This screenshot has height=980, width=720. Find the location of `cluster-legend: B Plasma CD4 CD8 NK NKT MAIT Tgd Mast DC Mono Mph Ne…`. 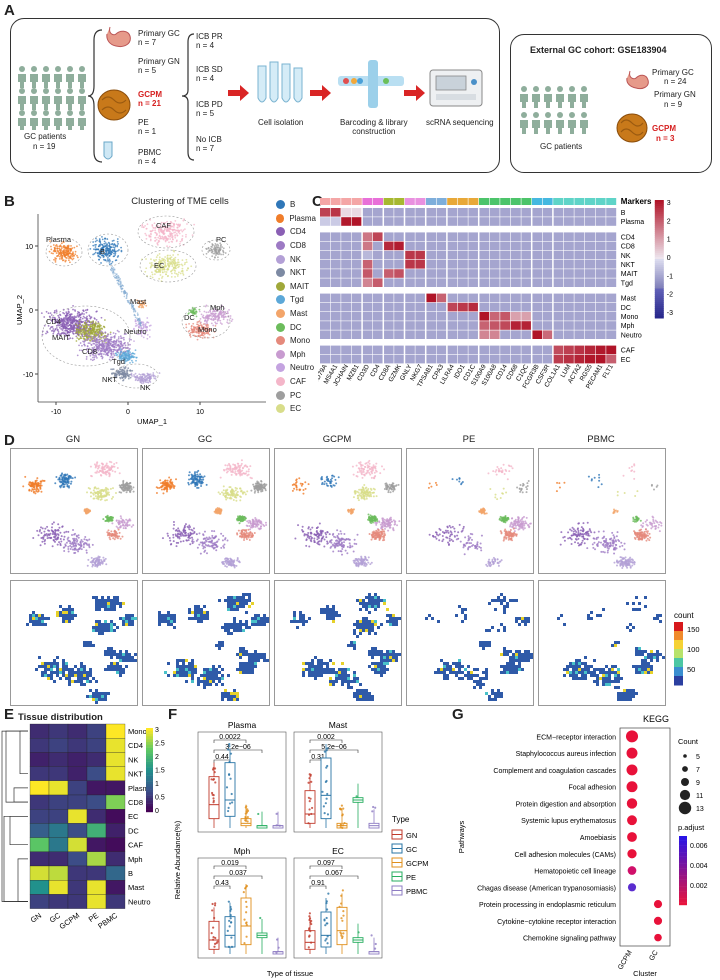

cluster-legend: B Plasma CD4 CD8 NK NKT MAIT Tgd Mast DC Mono Mph Ne… is located at coordinates (296, 307).